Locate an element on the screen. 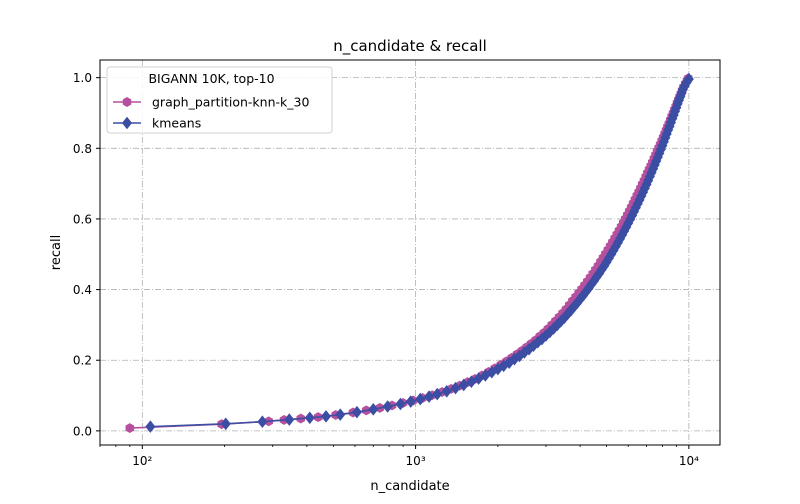 The height and width of the screenshot is (504, 800). legend-box is located at coordinates (219, 100).